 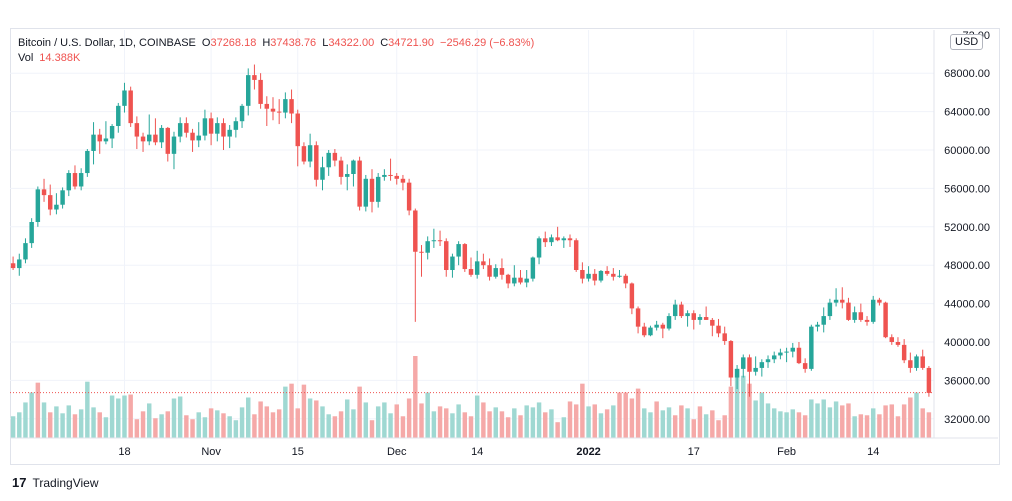 What do you see at coordinates (55, 482) in the screenshot?
I see `tradingview-branding: 17 TradingView` at bounding box center [55, 482].